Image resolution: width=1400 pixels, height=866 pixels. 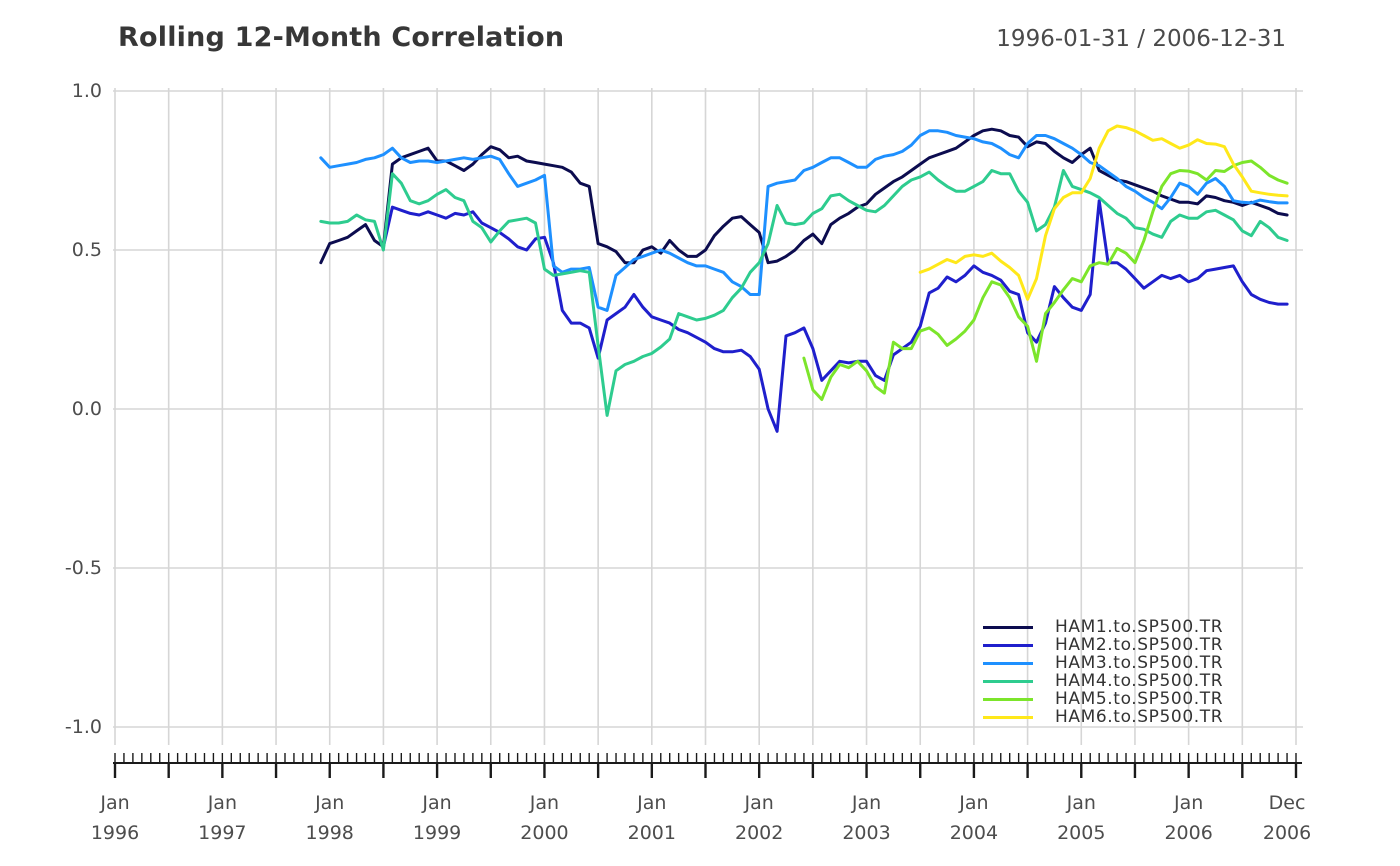 What do you see at coordinates (1081, 818) in the screenshot?
I see `x-tick-label: Jan 2005` at bounding box center [1081, 818].